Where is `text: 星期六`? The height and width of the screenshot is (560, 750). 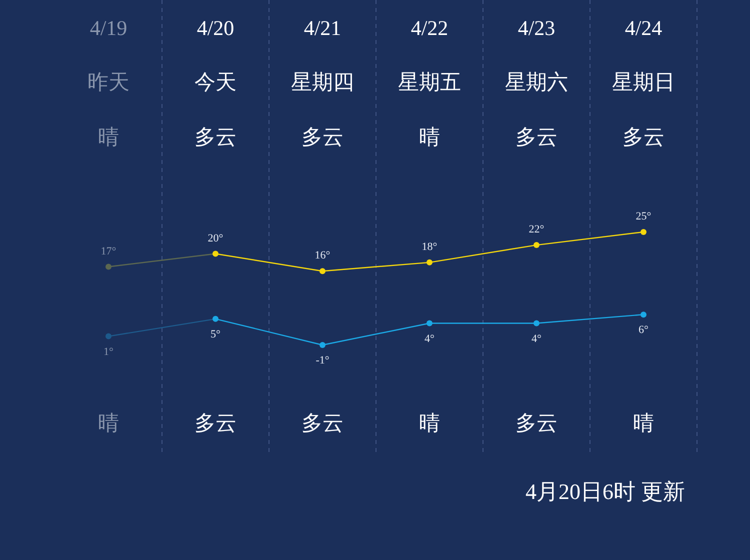 text: 星期六 is located at coordinates (536, 82).